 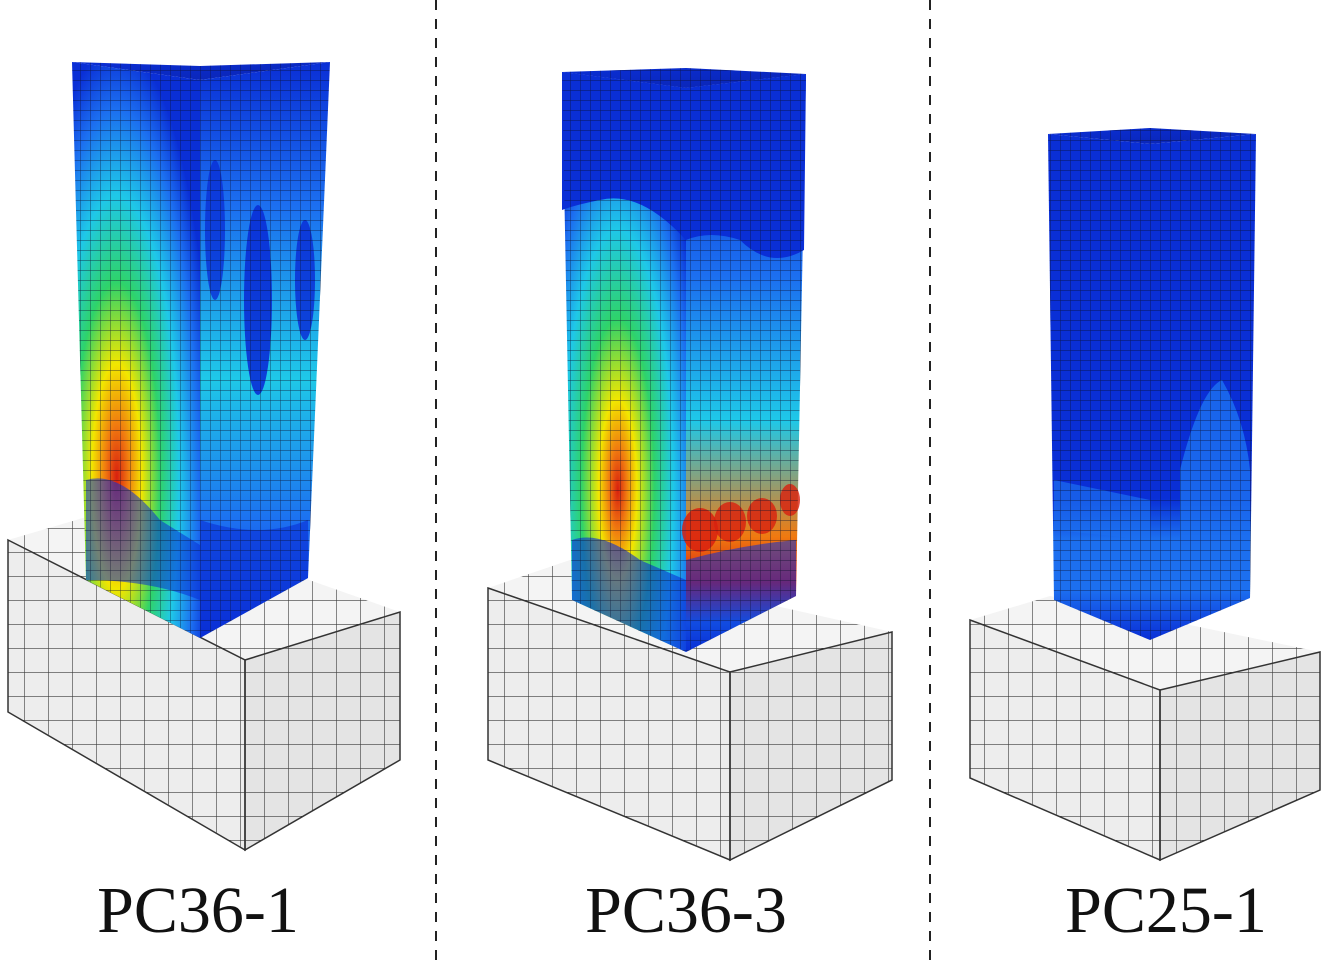 I want to click on panel-label-pc36-1: PC36-1, so click(x=198, y=910).